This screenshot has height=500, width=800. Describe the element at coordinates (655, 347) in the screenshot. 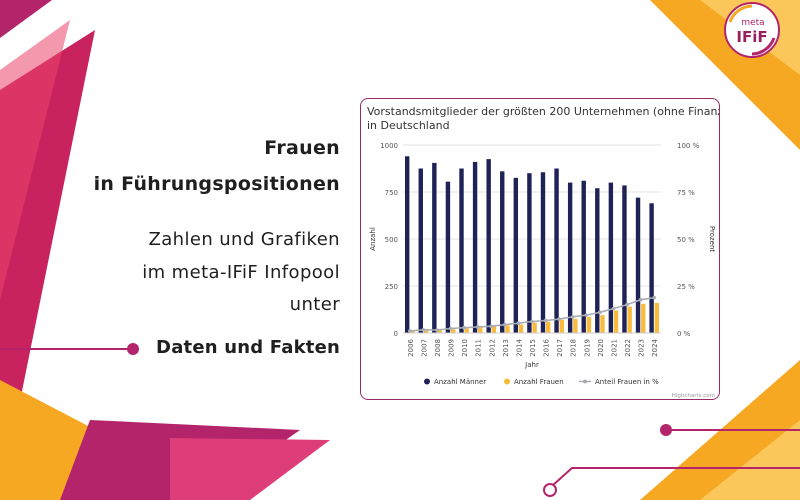

I see `x-tick-label: 2024` at that location.